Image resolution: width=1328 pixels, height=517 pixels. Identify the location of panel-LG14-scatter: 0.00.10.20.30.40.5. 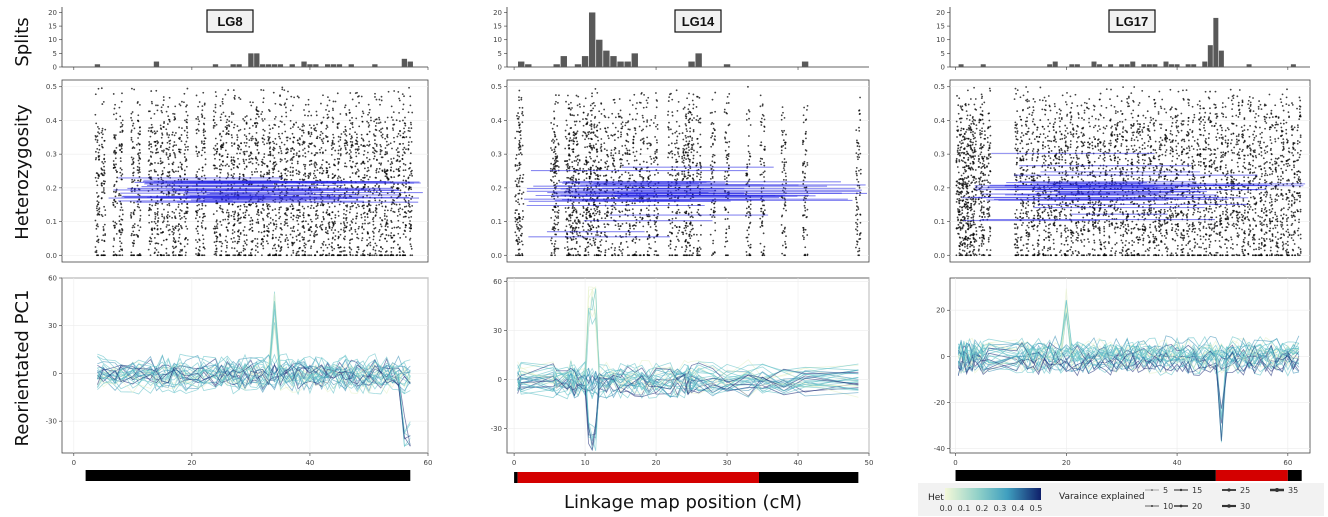
(680, 171).